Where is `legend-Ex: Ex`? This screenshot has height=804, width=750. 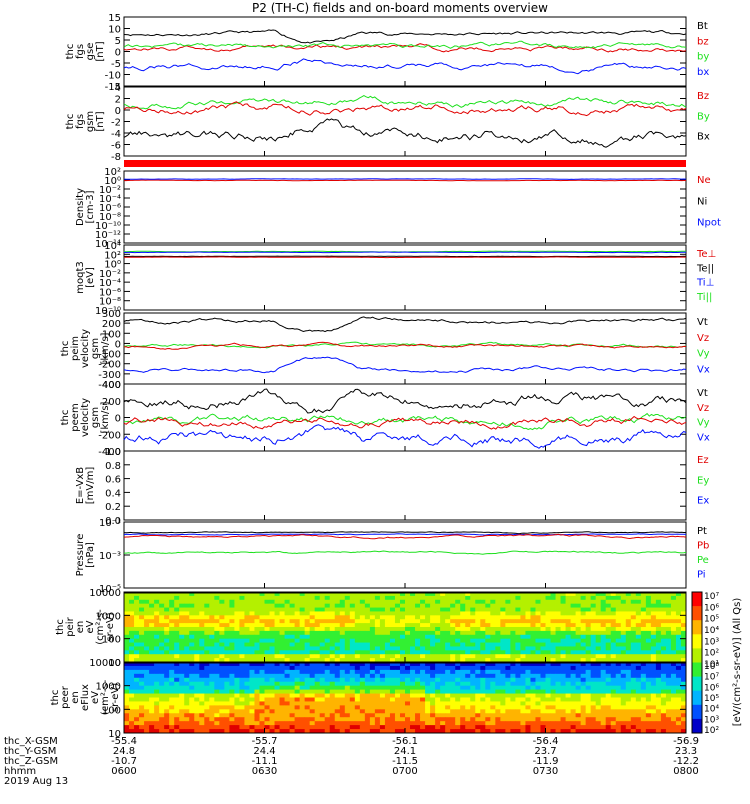
legend-Ex: Ex is located at coordinates (703, 501).